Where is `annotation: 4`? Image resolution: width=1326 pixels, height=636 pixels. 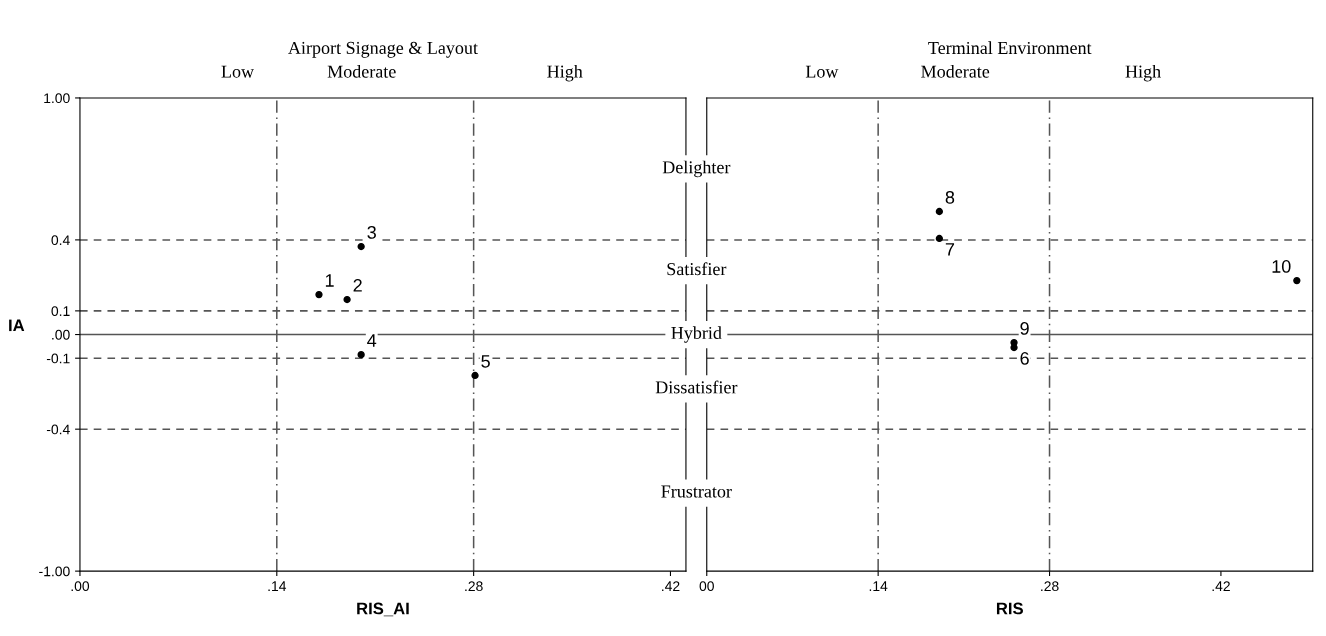
annotation: 4 is located at coordinates (372, 340).